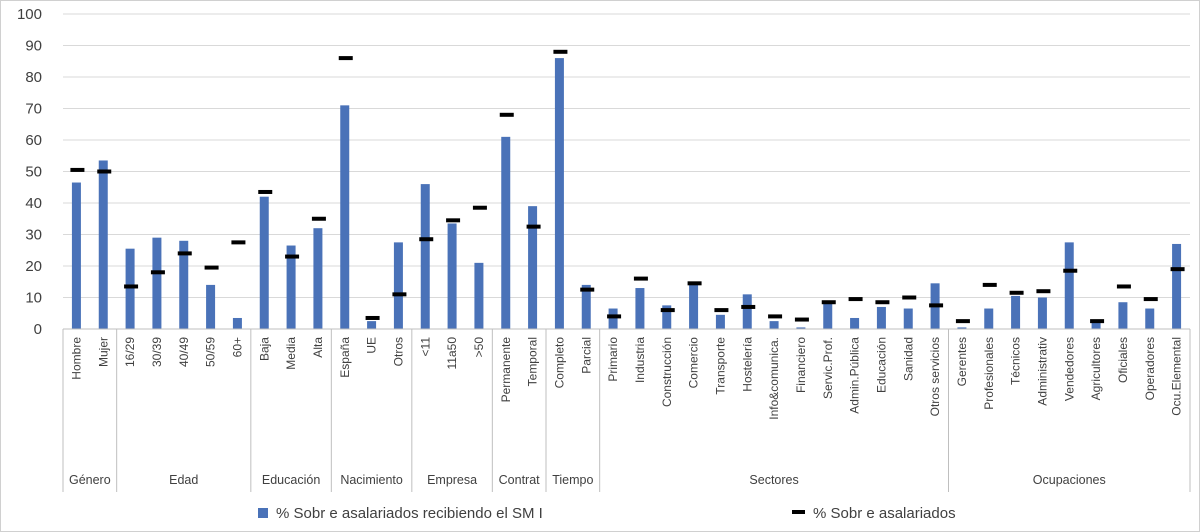 This screenshot has width=1200, height=532. Describe the element at coordinates (479, 347) in the screenshot. I see `category-label: >50` at that location.